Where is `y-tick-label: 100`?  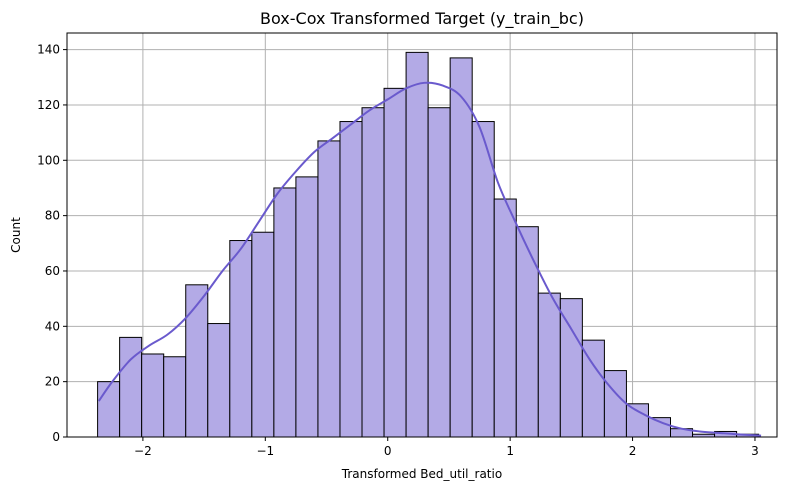
y-tick-label: 100 is located at coordinates (48, 160).